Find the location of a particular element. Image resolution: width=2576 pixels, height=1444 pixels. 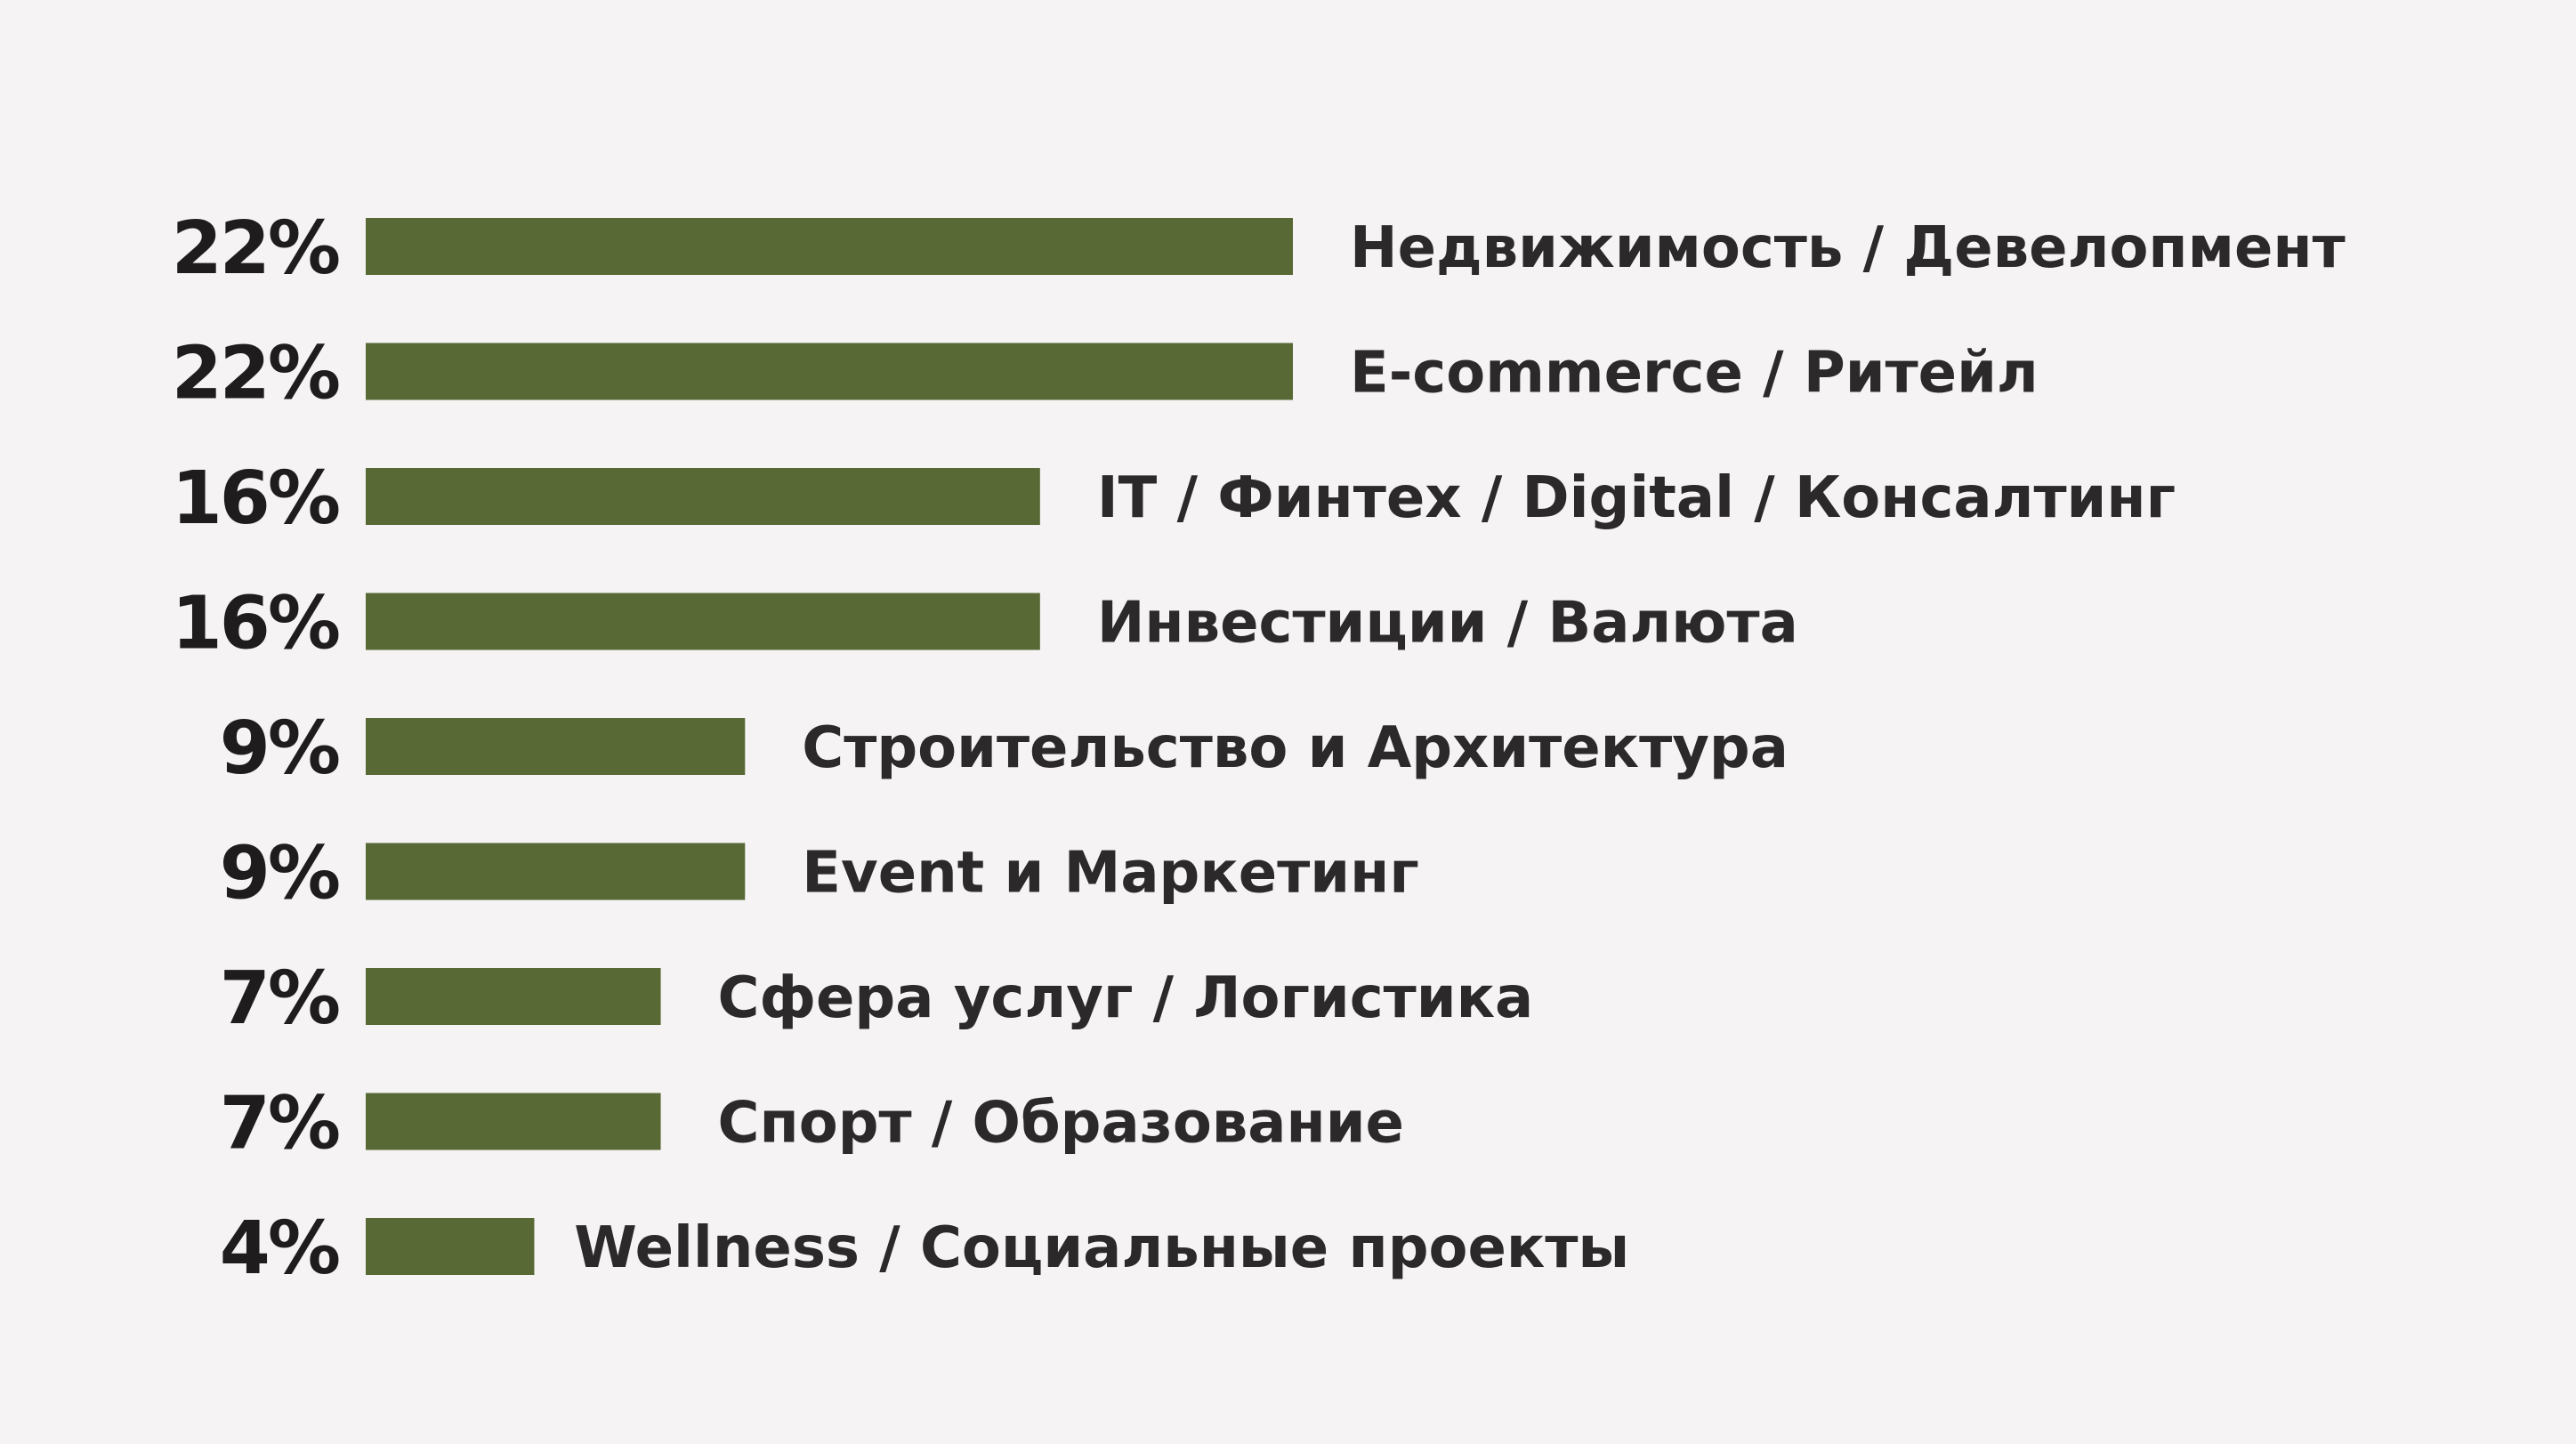

bar-row: 7% Сфера услуг / Логистика is located at coordinates (876, 998).